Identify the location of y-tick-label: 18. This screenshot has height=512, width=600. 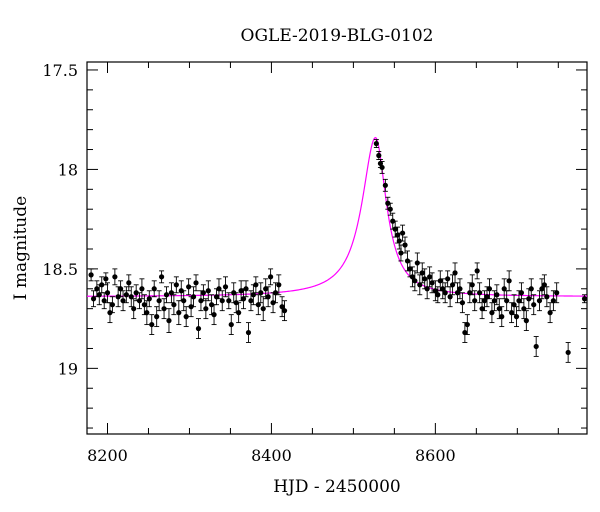
(68, 169).